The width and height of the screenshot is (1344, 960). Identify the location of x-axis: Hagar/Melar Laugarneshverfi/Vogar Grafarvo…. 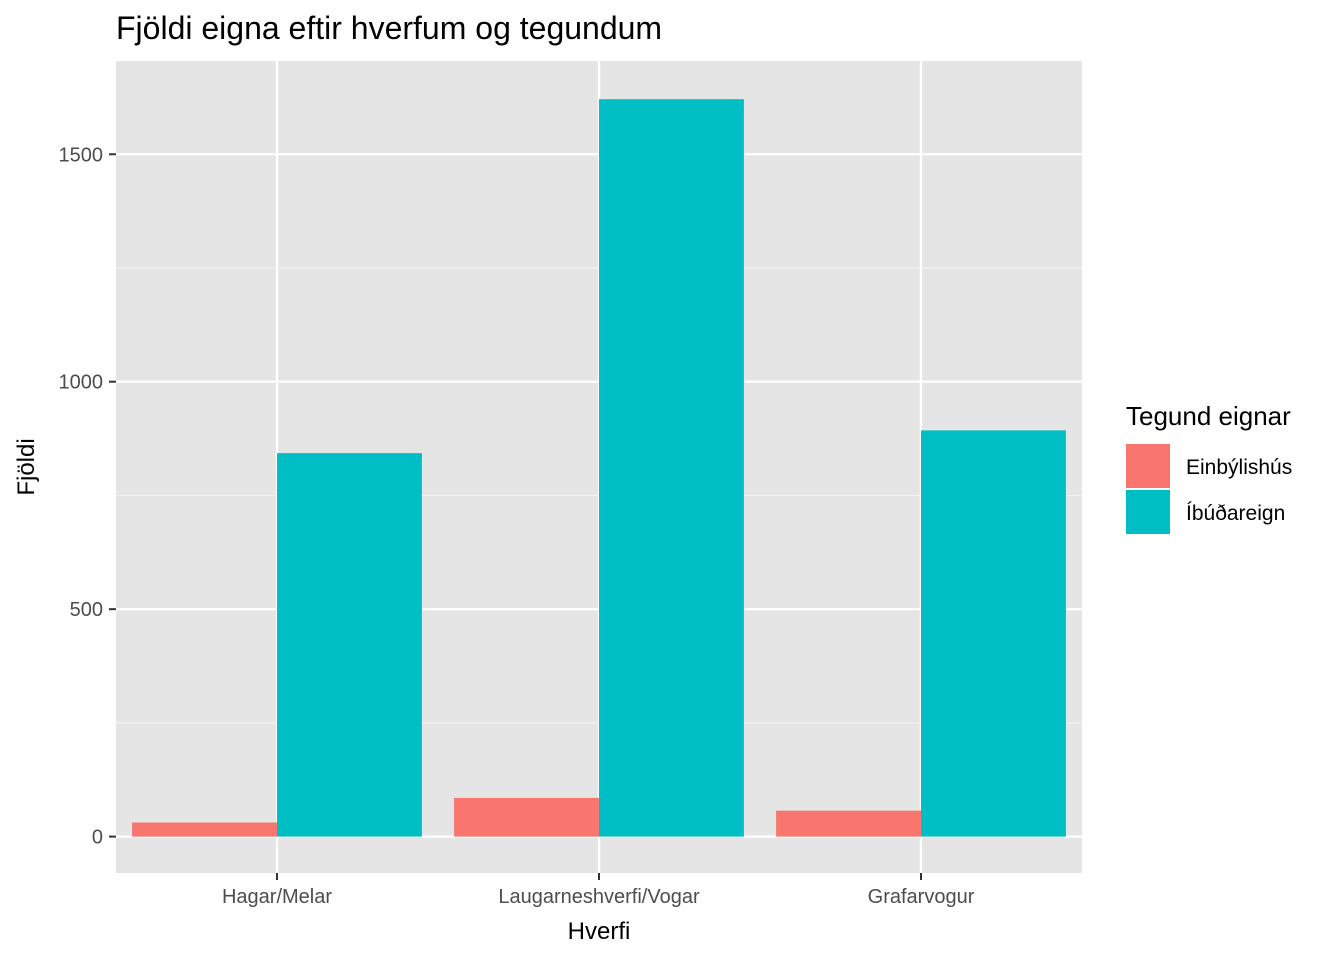
(598, 890).